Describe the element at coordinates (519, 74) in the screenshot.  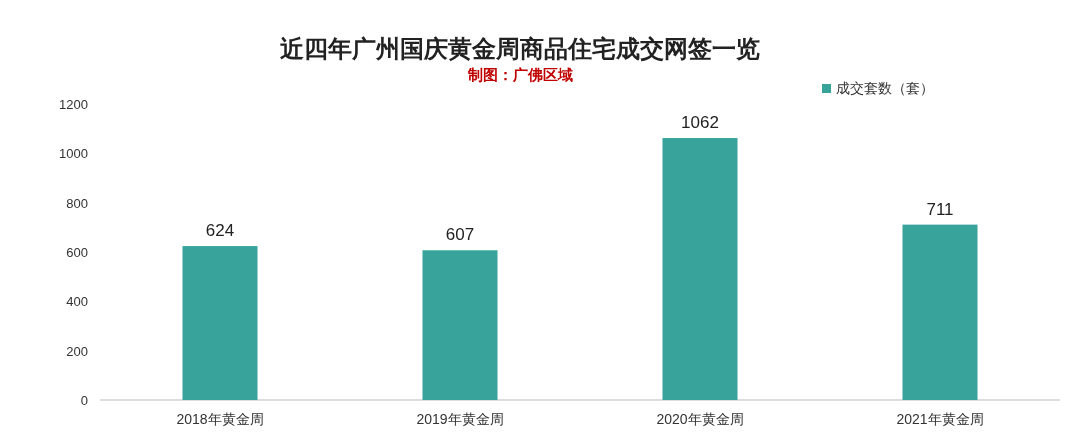
I see `chart-subtitle: 制图：广佛区域` at that location.